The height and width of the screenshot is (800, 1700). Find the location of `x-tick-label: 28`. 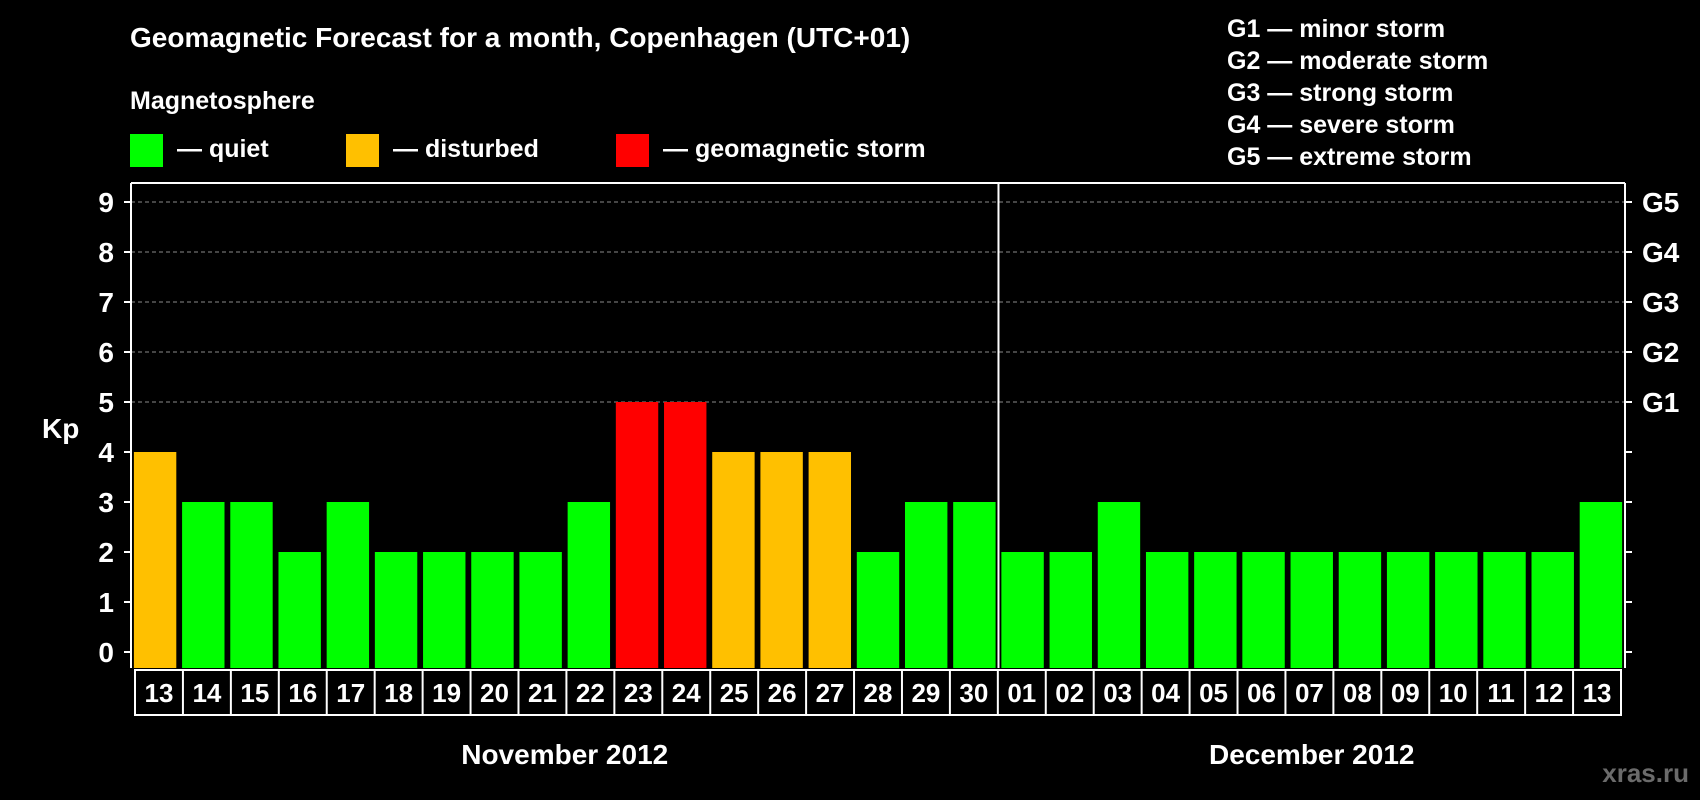

x-tick-label: 28 is located at coordinates (878, 693).